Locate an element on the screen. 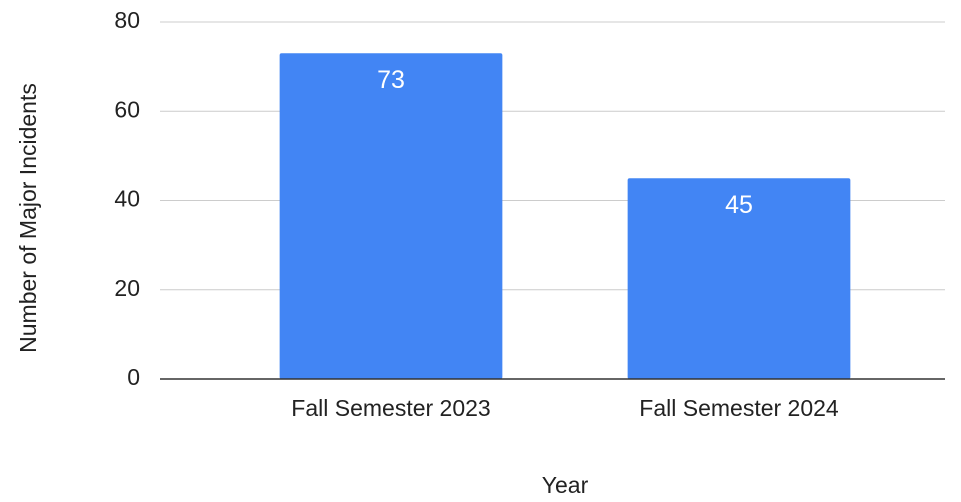 The height and width of the screenshot is (502, 961). data-label: 45 is located at coordinates (739, 205).